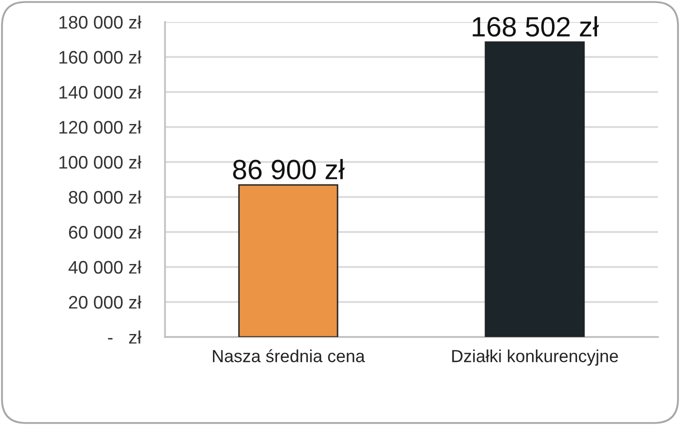 This screenshot has width=680, height=425. I want to click on y-tick-label: 40 000 zł, so click(105, 267).